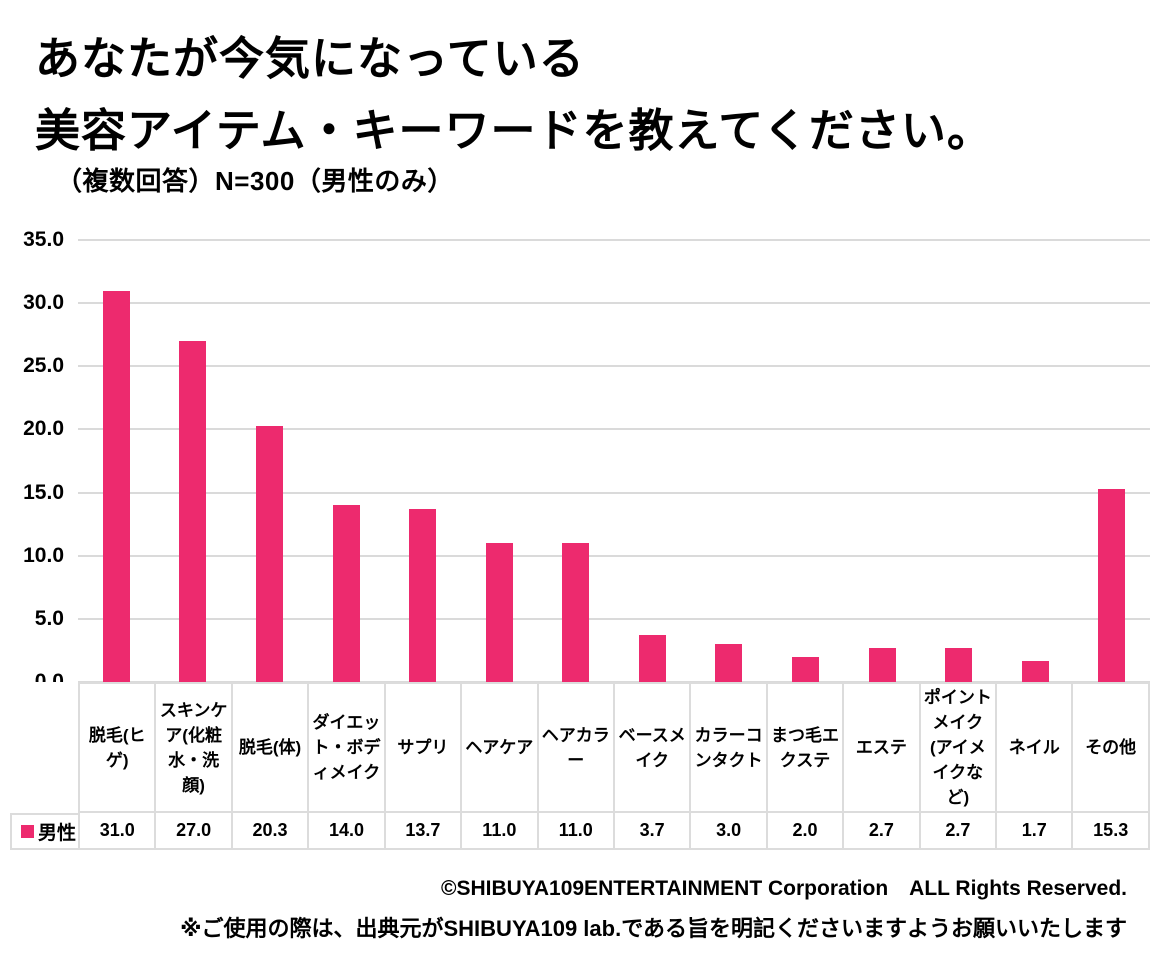 Image resolution: width=1160 pixels, height=970 pixels. Describe the element at coordinates (423, 595) in the screenshot. I see `bar-サプリ` at that location.